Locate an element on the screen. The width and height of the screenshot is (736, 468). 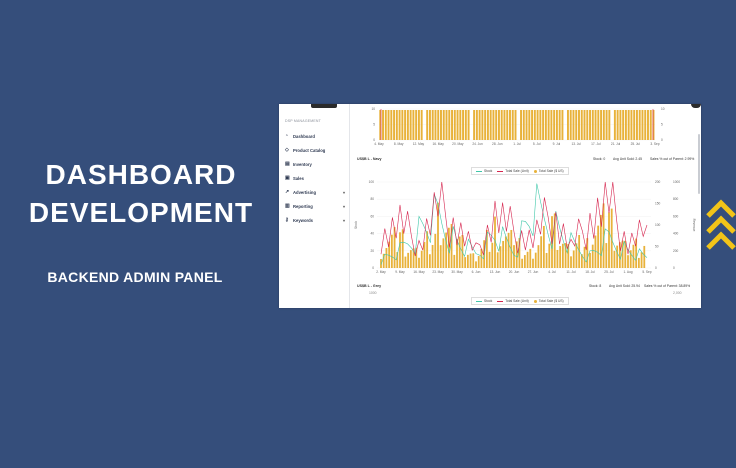
legend-revenue-grey: Total Sale ($ US) is located at coordinates (548, 301).